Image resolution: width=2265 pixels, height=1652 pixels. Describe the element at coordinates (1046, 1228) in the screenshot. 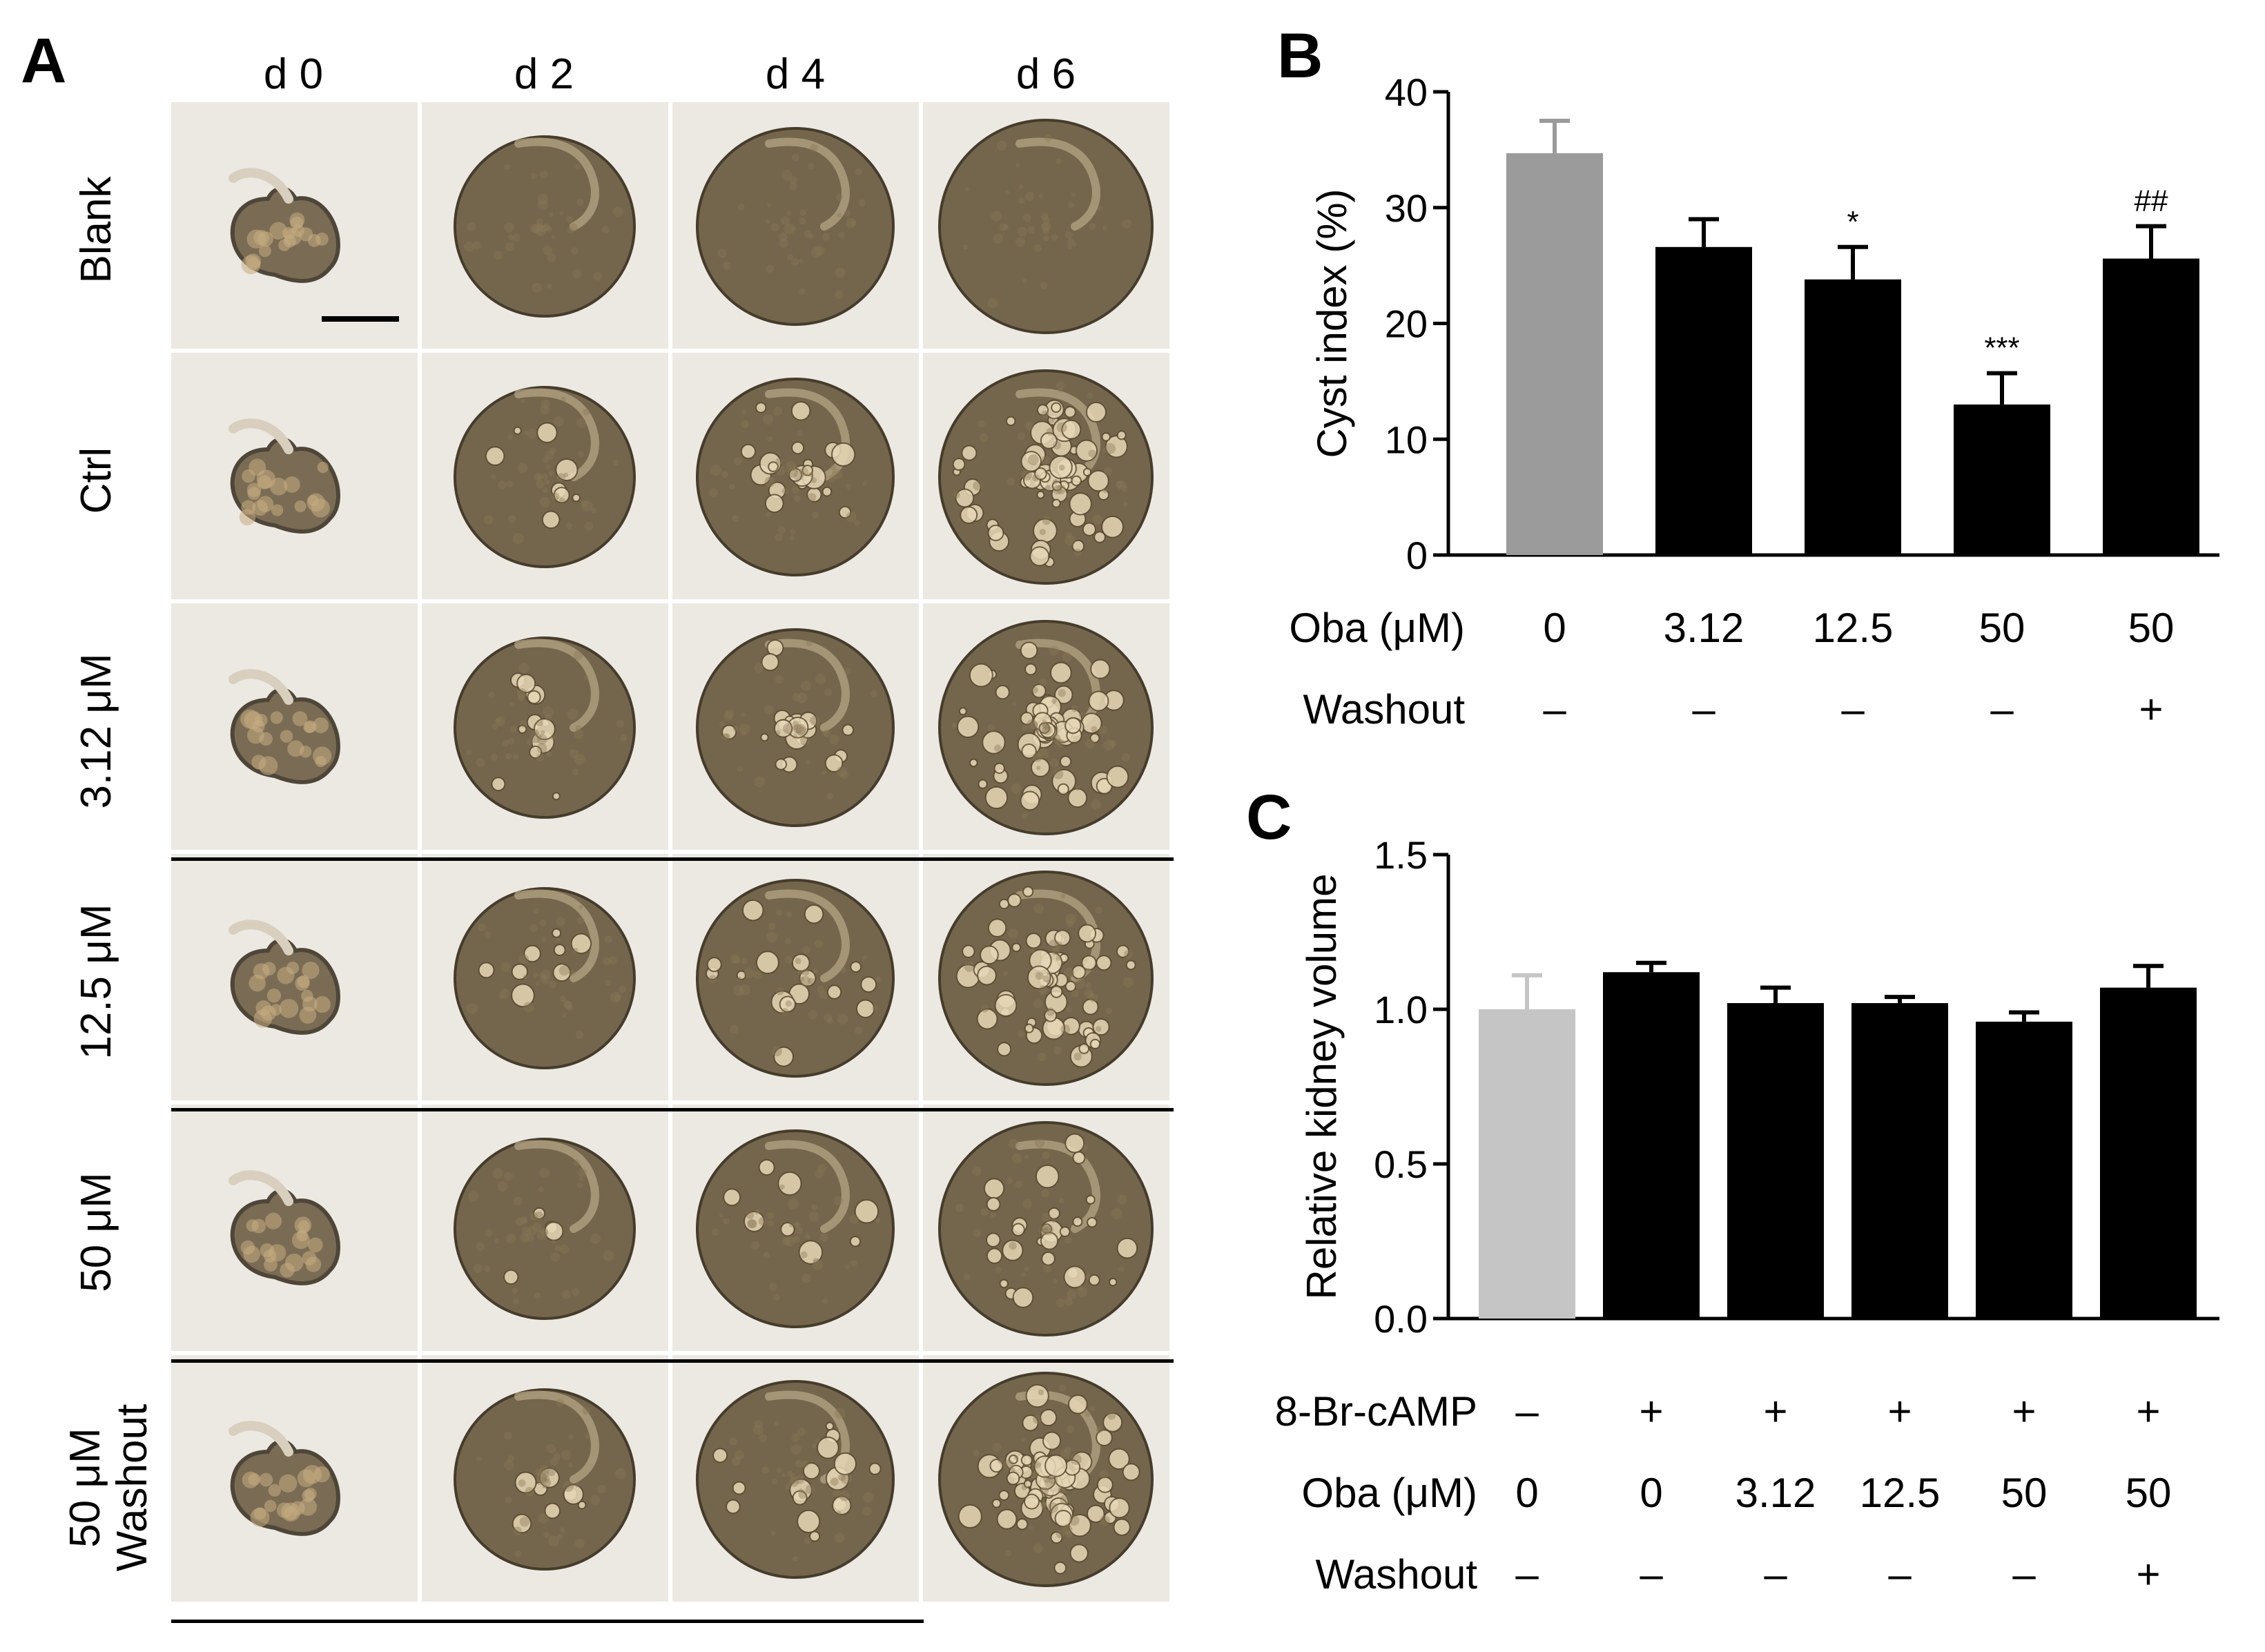

I see `micrograph-r5-c4` at that location.